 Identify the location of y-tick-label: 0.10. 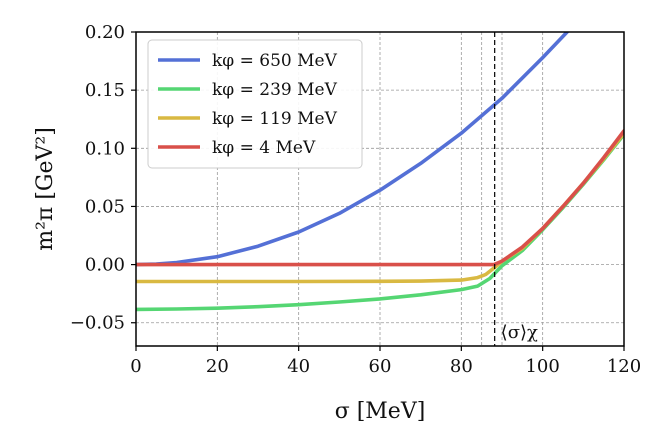
(105, 148).